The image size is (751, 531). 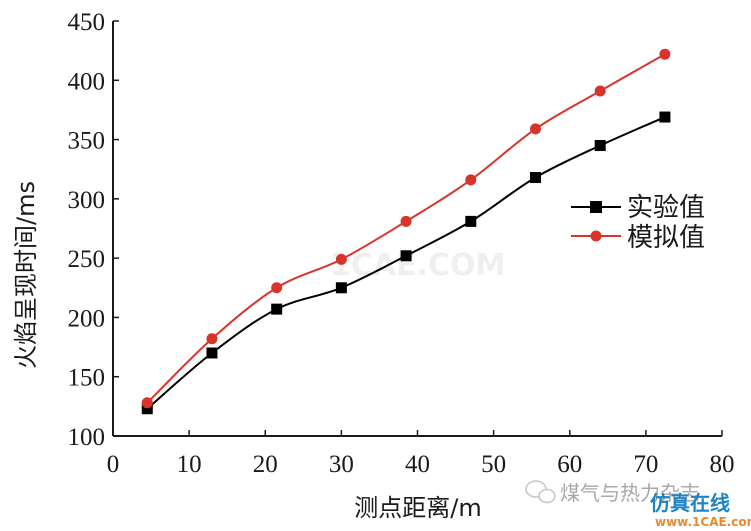 I want to click on footer-text-bottom: www.1CAE.com, so click(x=703, y=522).